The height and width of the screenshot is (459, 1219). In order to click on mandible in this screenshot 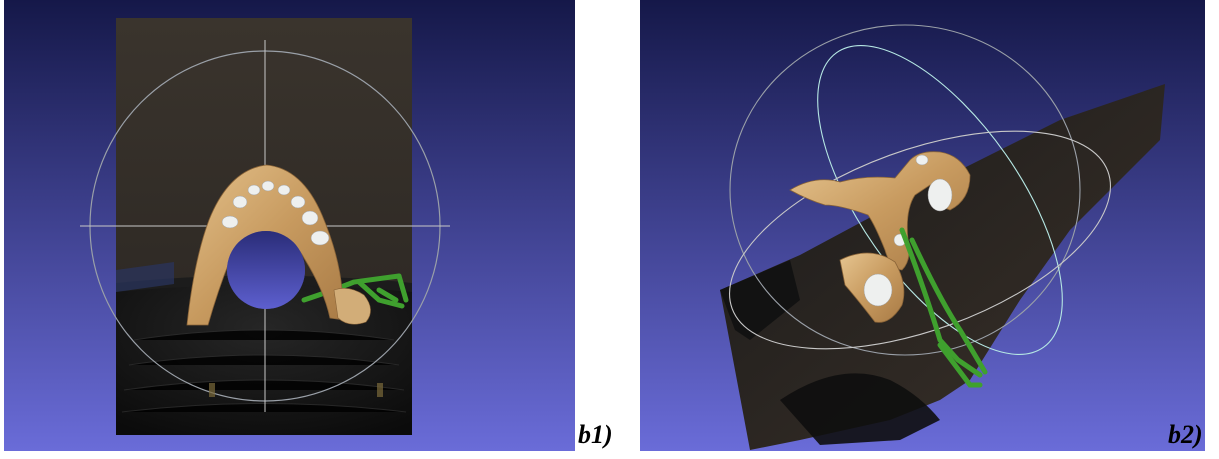, I will do `click(880, 211)`.